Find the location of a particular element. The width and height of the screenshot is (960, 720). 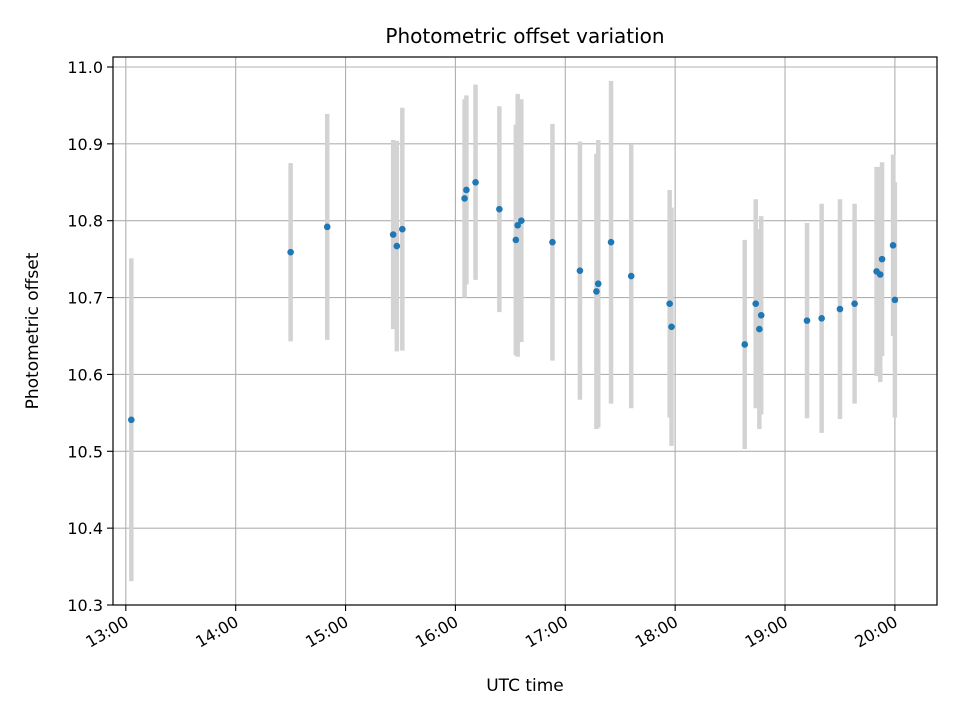

y-tick-label: 11.0 is located at coordinates (85, 67).